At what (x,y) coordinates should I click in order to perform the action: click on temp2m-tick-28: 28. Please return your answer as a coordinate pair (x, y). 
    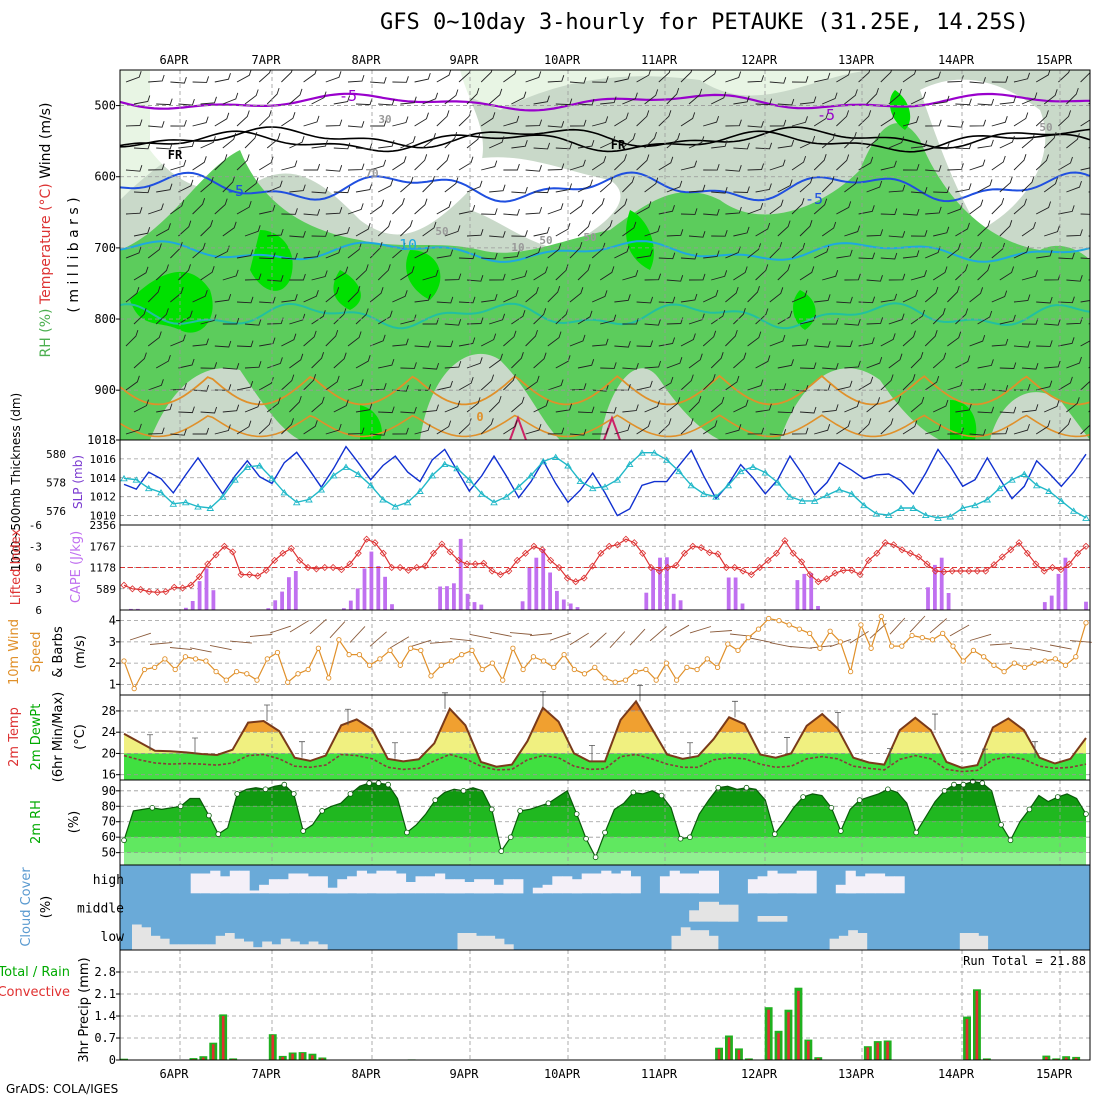
    Looking at the image, I should click on (109, 711).